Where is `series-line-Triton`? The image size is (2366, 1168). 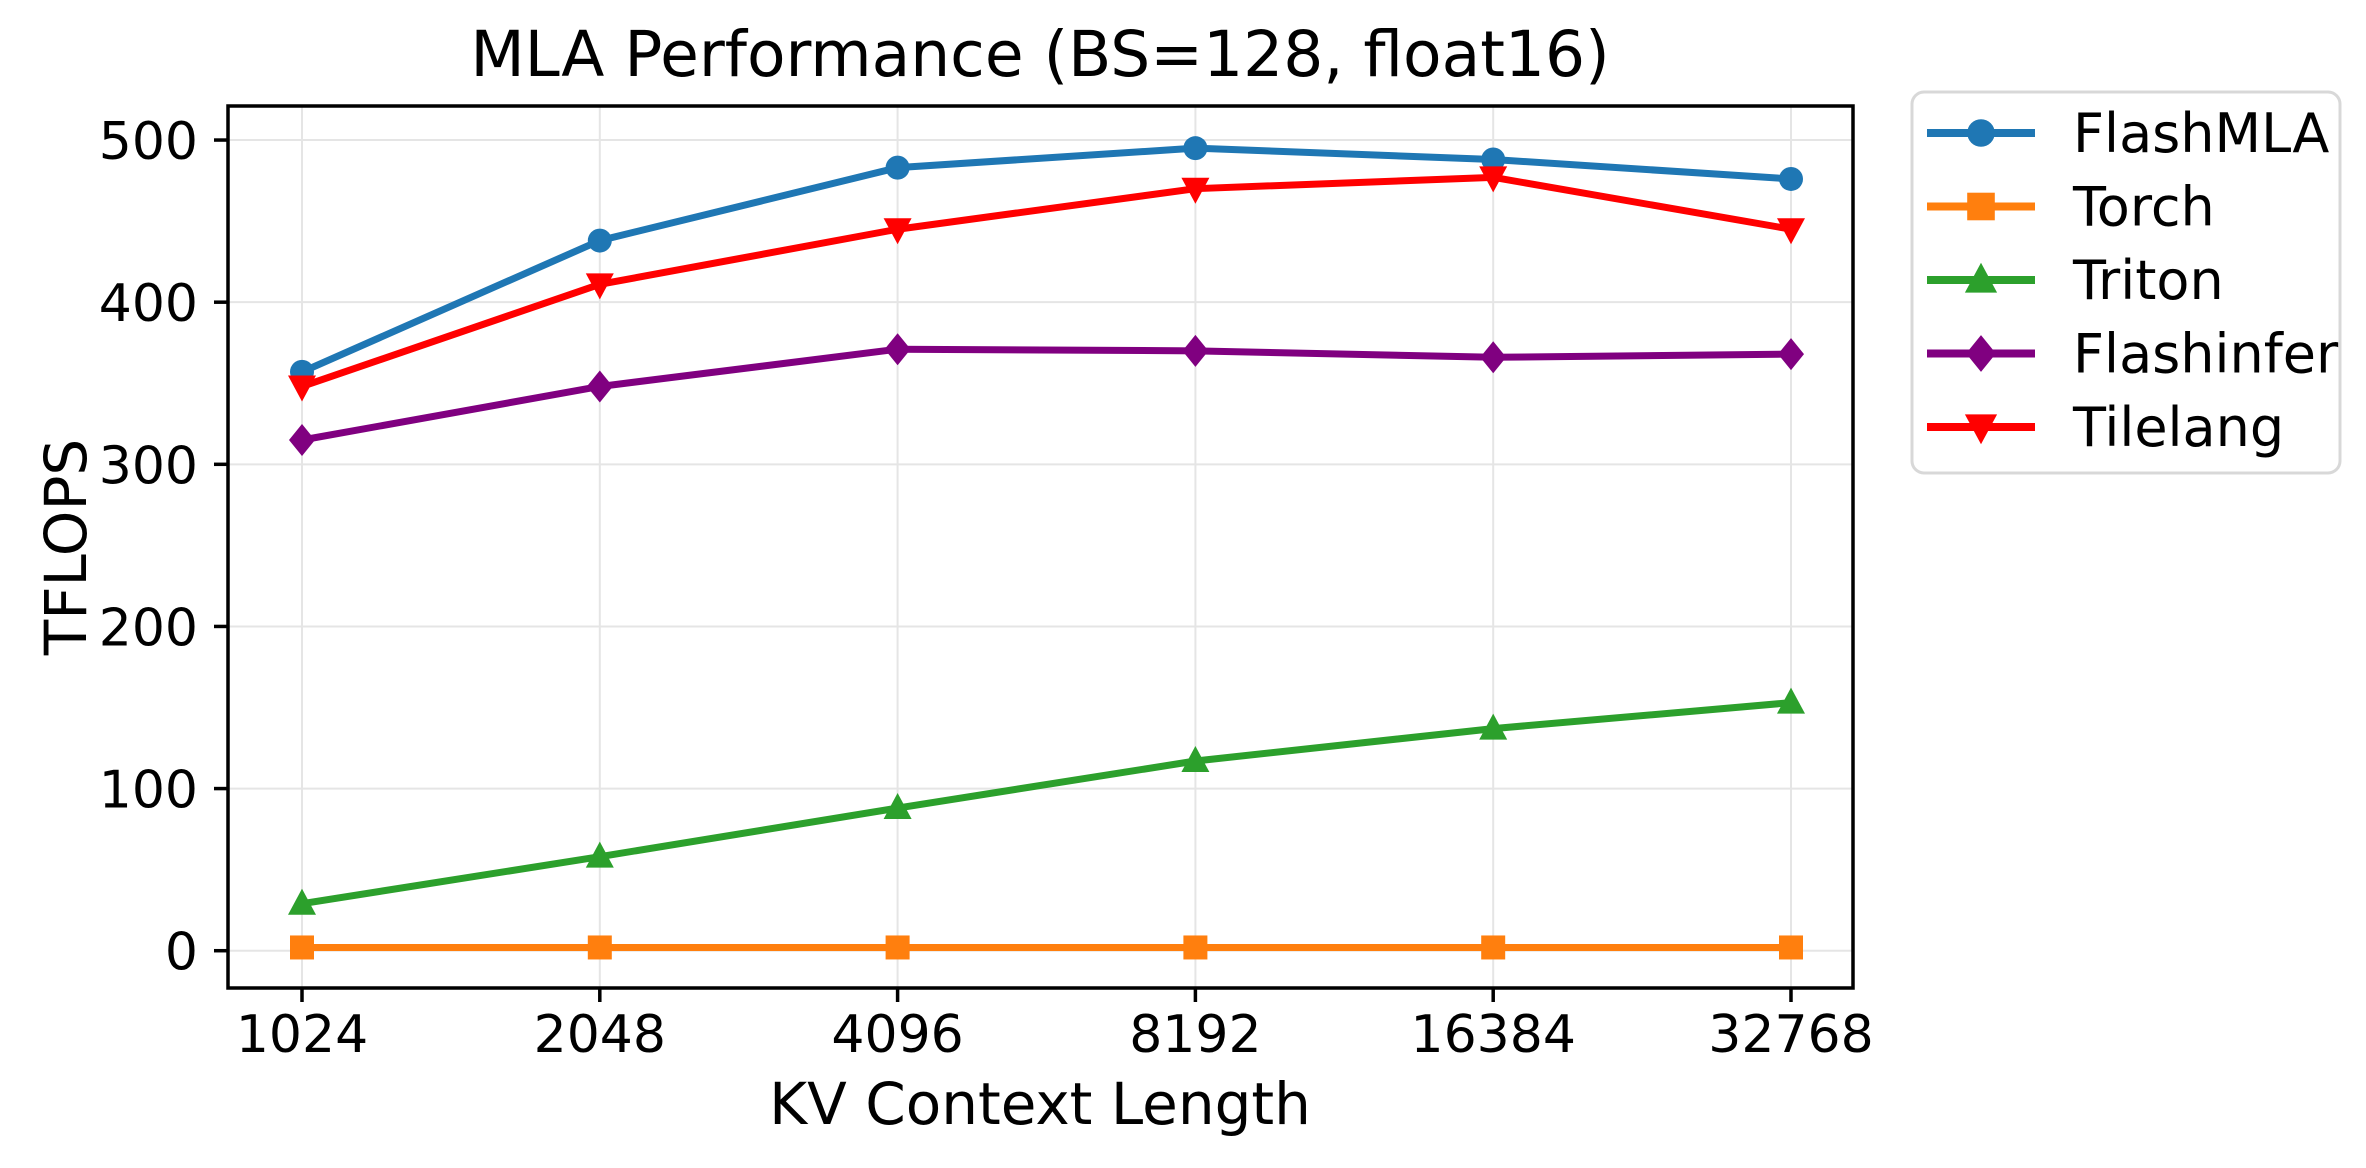
series-line-Triton is located at coordinates (1046, 803).